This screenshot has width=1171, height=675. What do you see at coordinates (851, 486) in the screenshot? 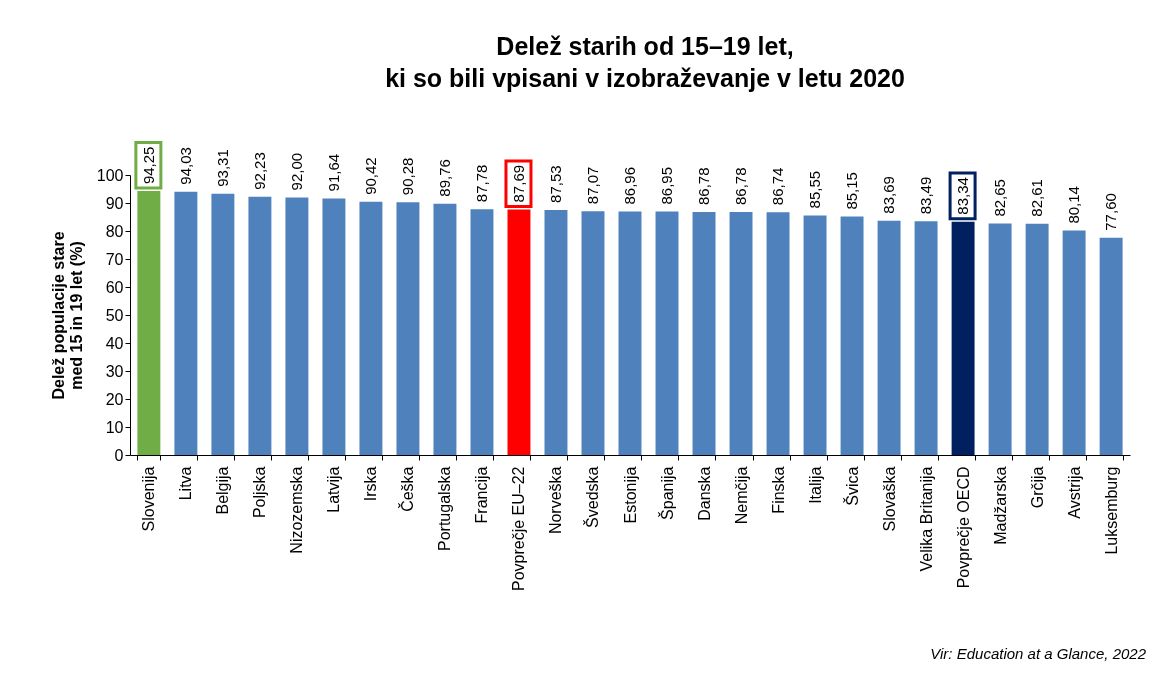
I see `x-tick-label: Švica` at bounding box center [851, 486].